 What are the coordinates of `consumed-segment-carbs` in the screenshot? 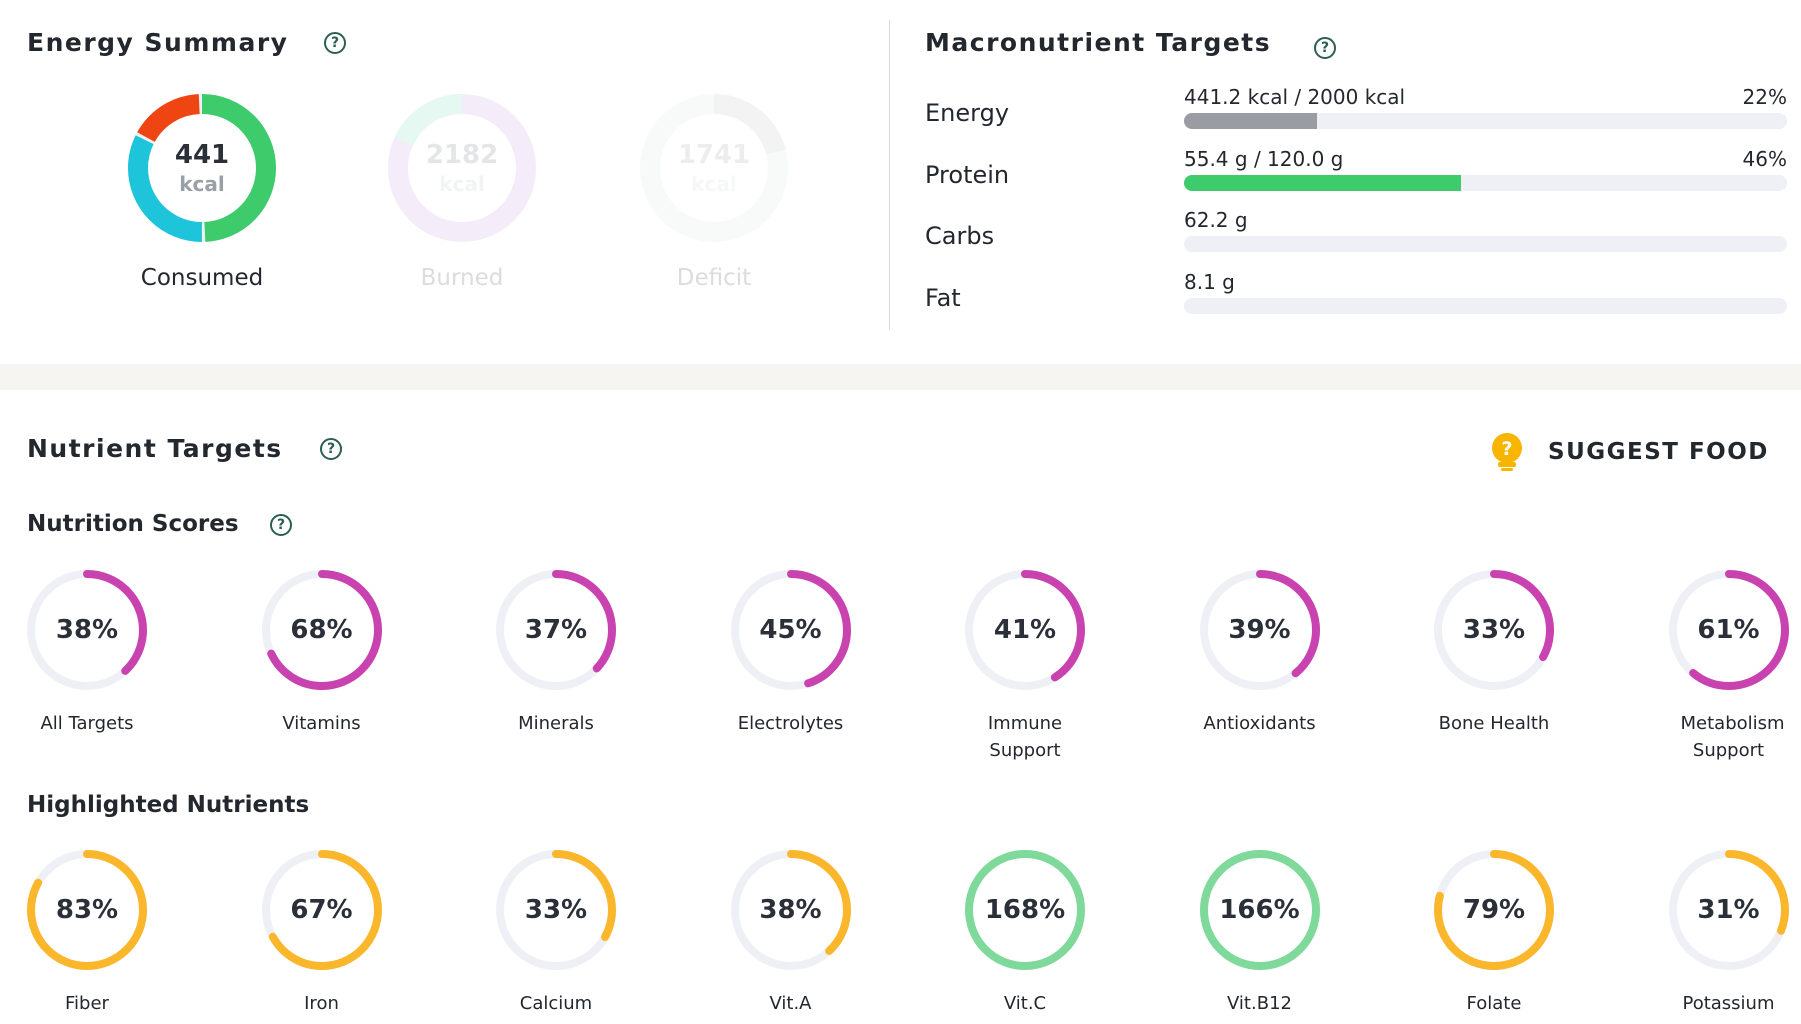 It's located at (202, 168).